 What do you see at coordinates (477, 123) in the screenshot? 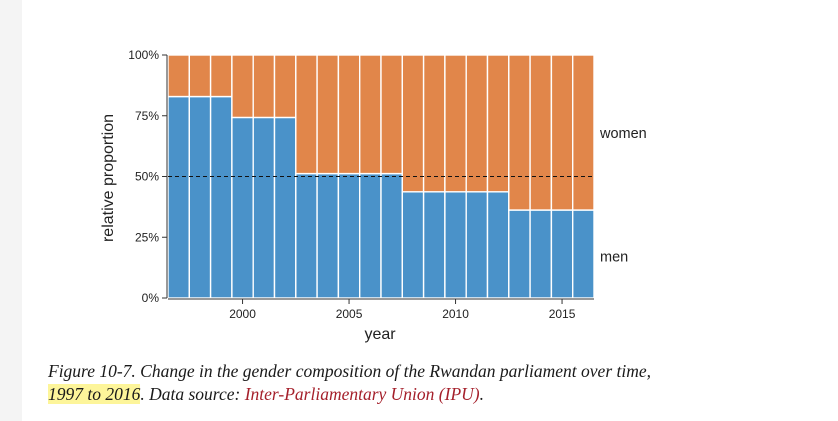
I see `bar-women-2011` at bounding box center [477, 123].